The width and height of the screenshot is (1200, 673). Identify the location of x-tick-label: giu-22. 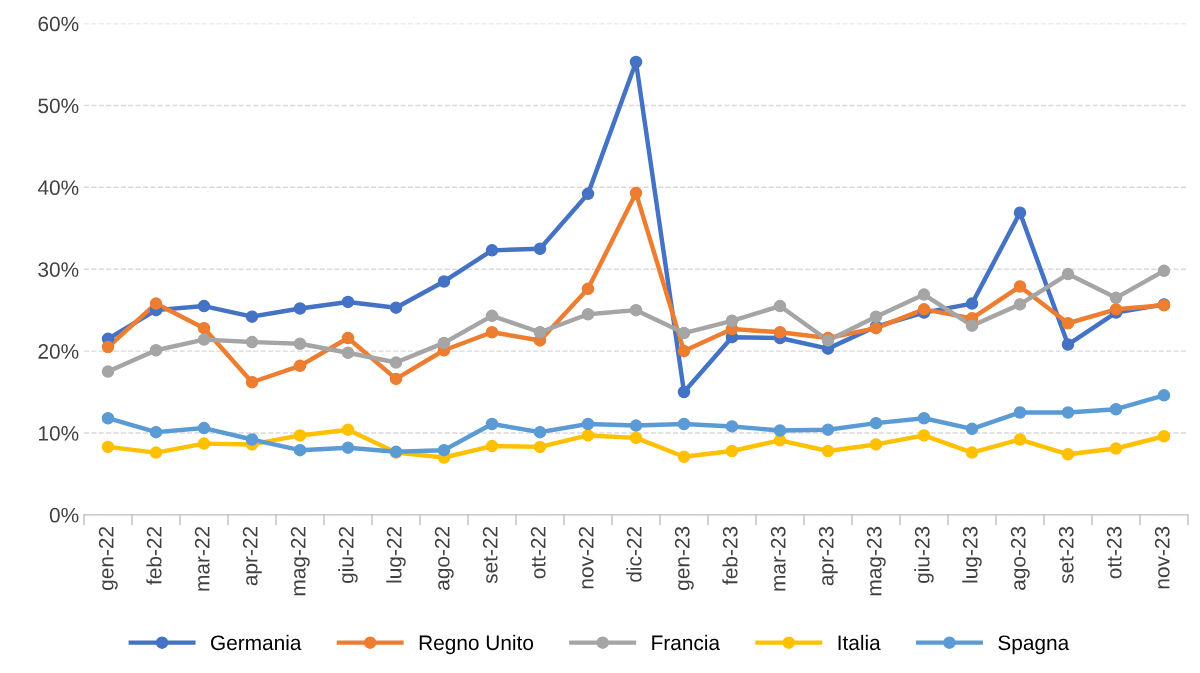
(348, 555).